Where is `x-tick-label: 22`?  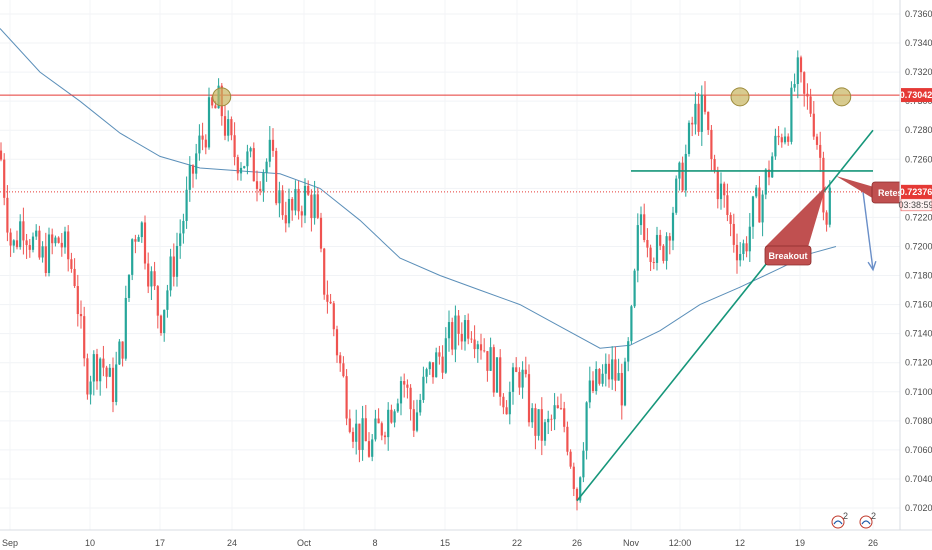 x-tick-label: 22 is located at coordinates (517, 543).